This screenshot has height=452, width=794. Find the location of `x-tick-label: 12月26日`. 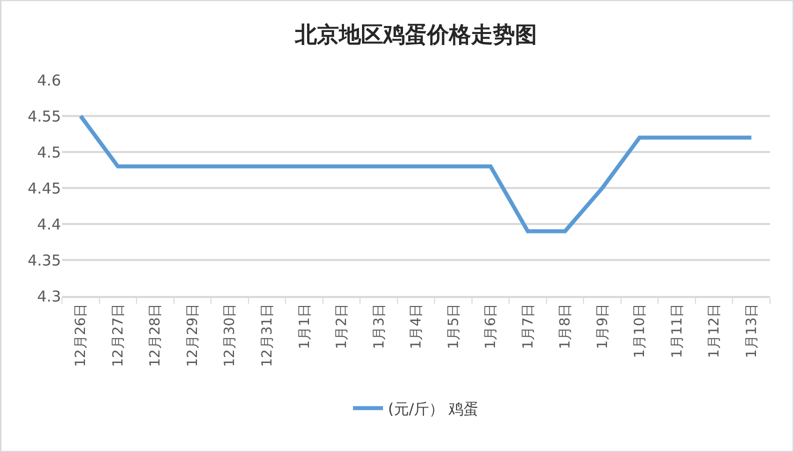

x-tick-label: 12月26日 is located at coordinates (81, 335).